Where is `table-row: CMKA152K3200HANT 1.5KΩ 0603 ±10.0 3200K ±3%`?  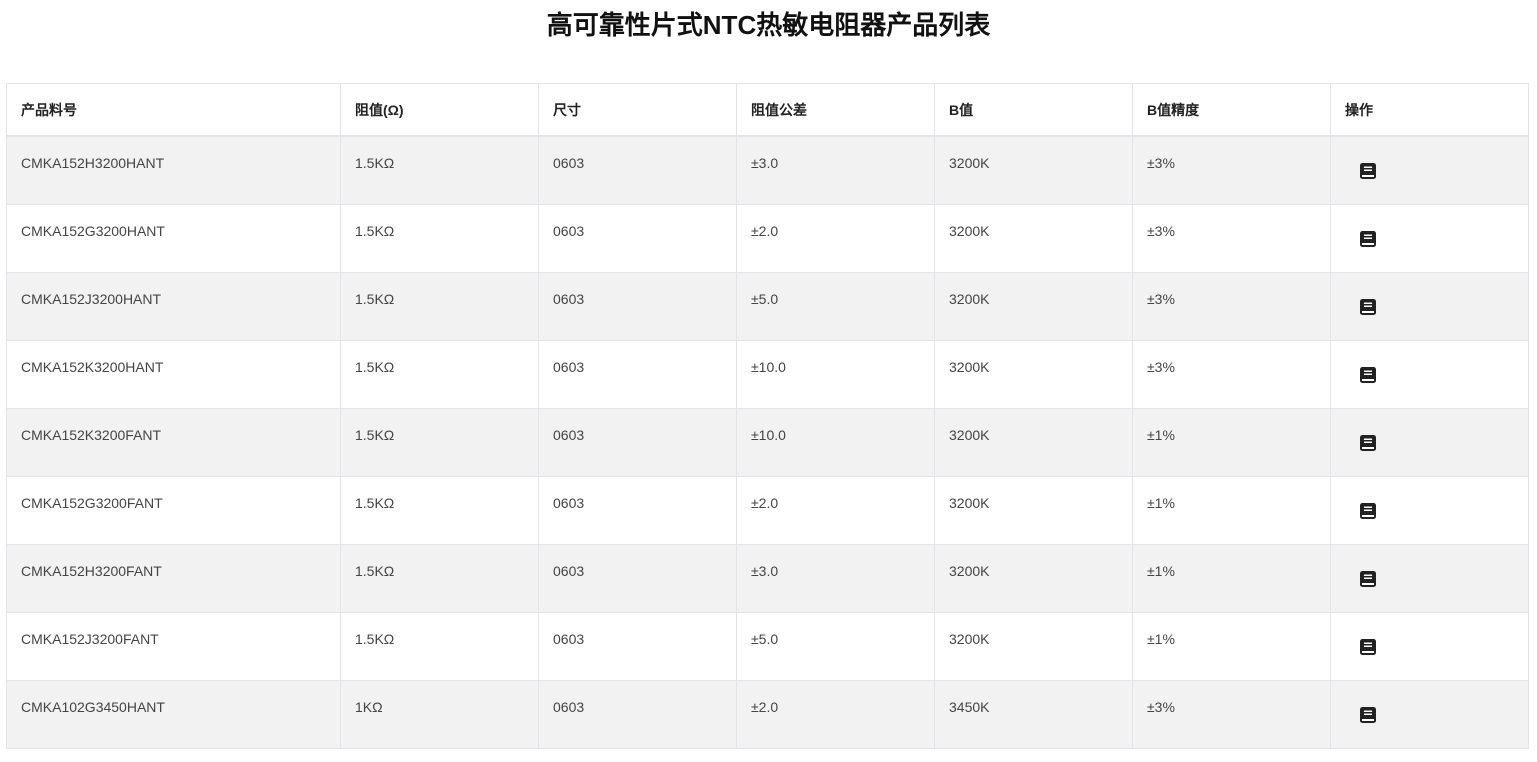
table-row: CMKA152K3200HANT 1.5KΩ 0603 ±10.0 3200K ±3% is located at coordinates (767, 374).